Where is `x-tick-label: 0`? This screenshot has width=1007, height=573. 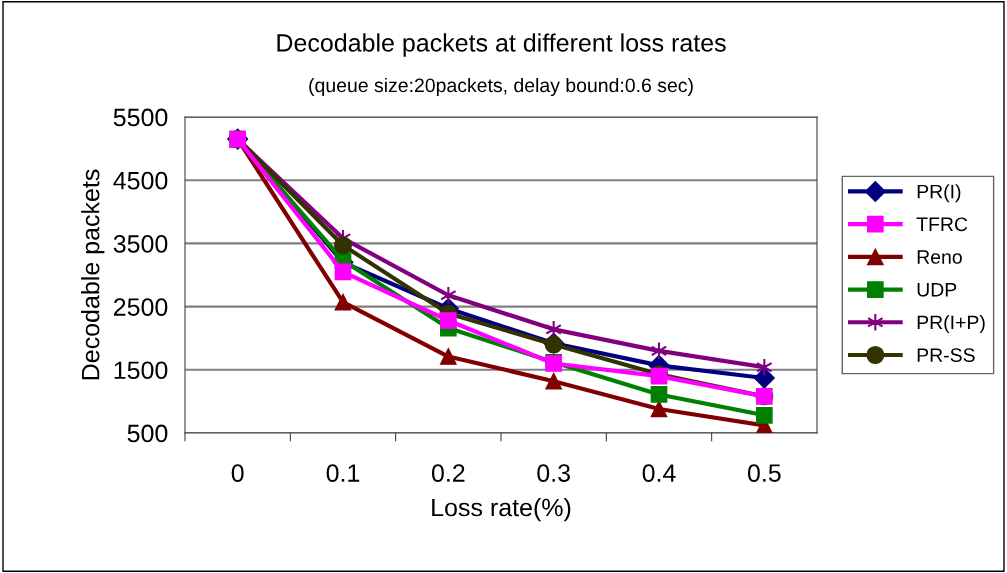 x-tick-label: 0 is located at coordinates (237, 473).